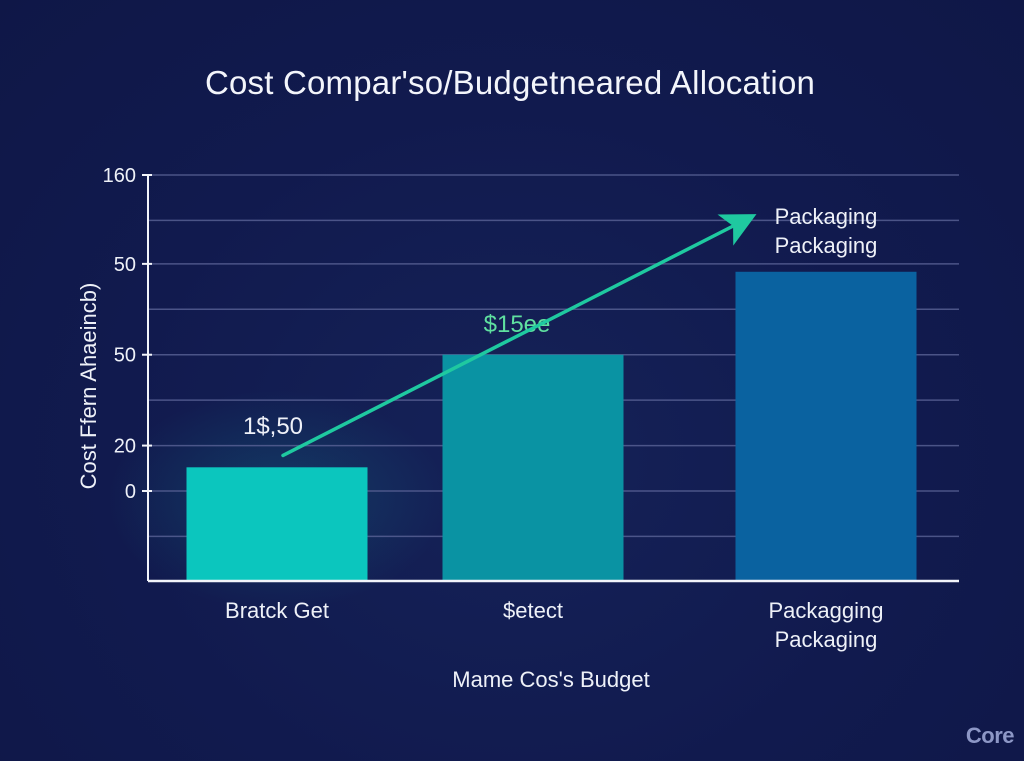 The width and height of the screenshot is (1024, 761). I want to click on x-tick-label: Bratck Get, so click(277, 610).